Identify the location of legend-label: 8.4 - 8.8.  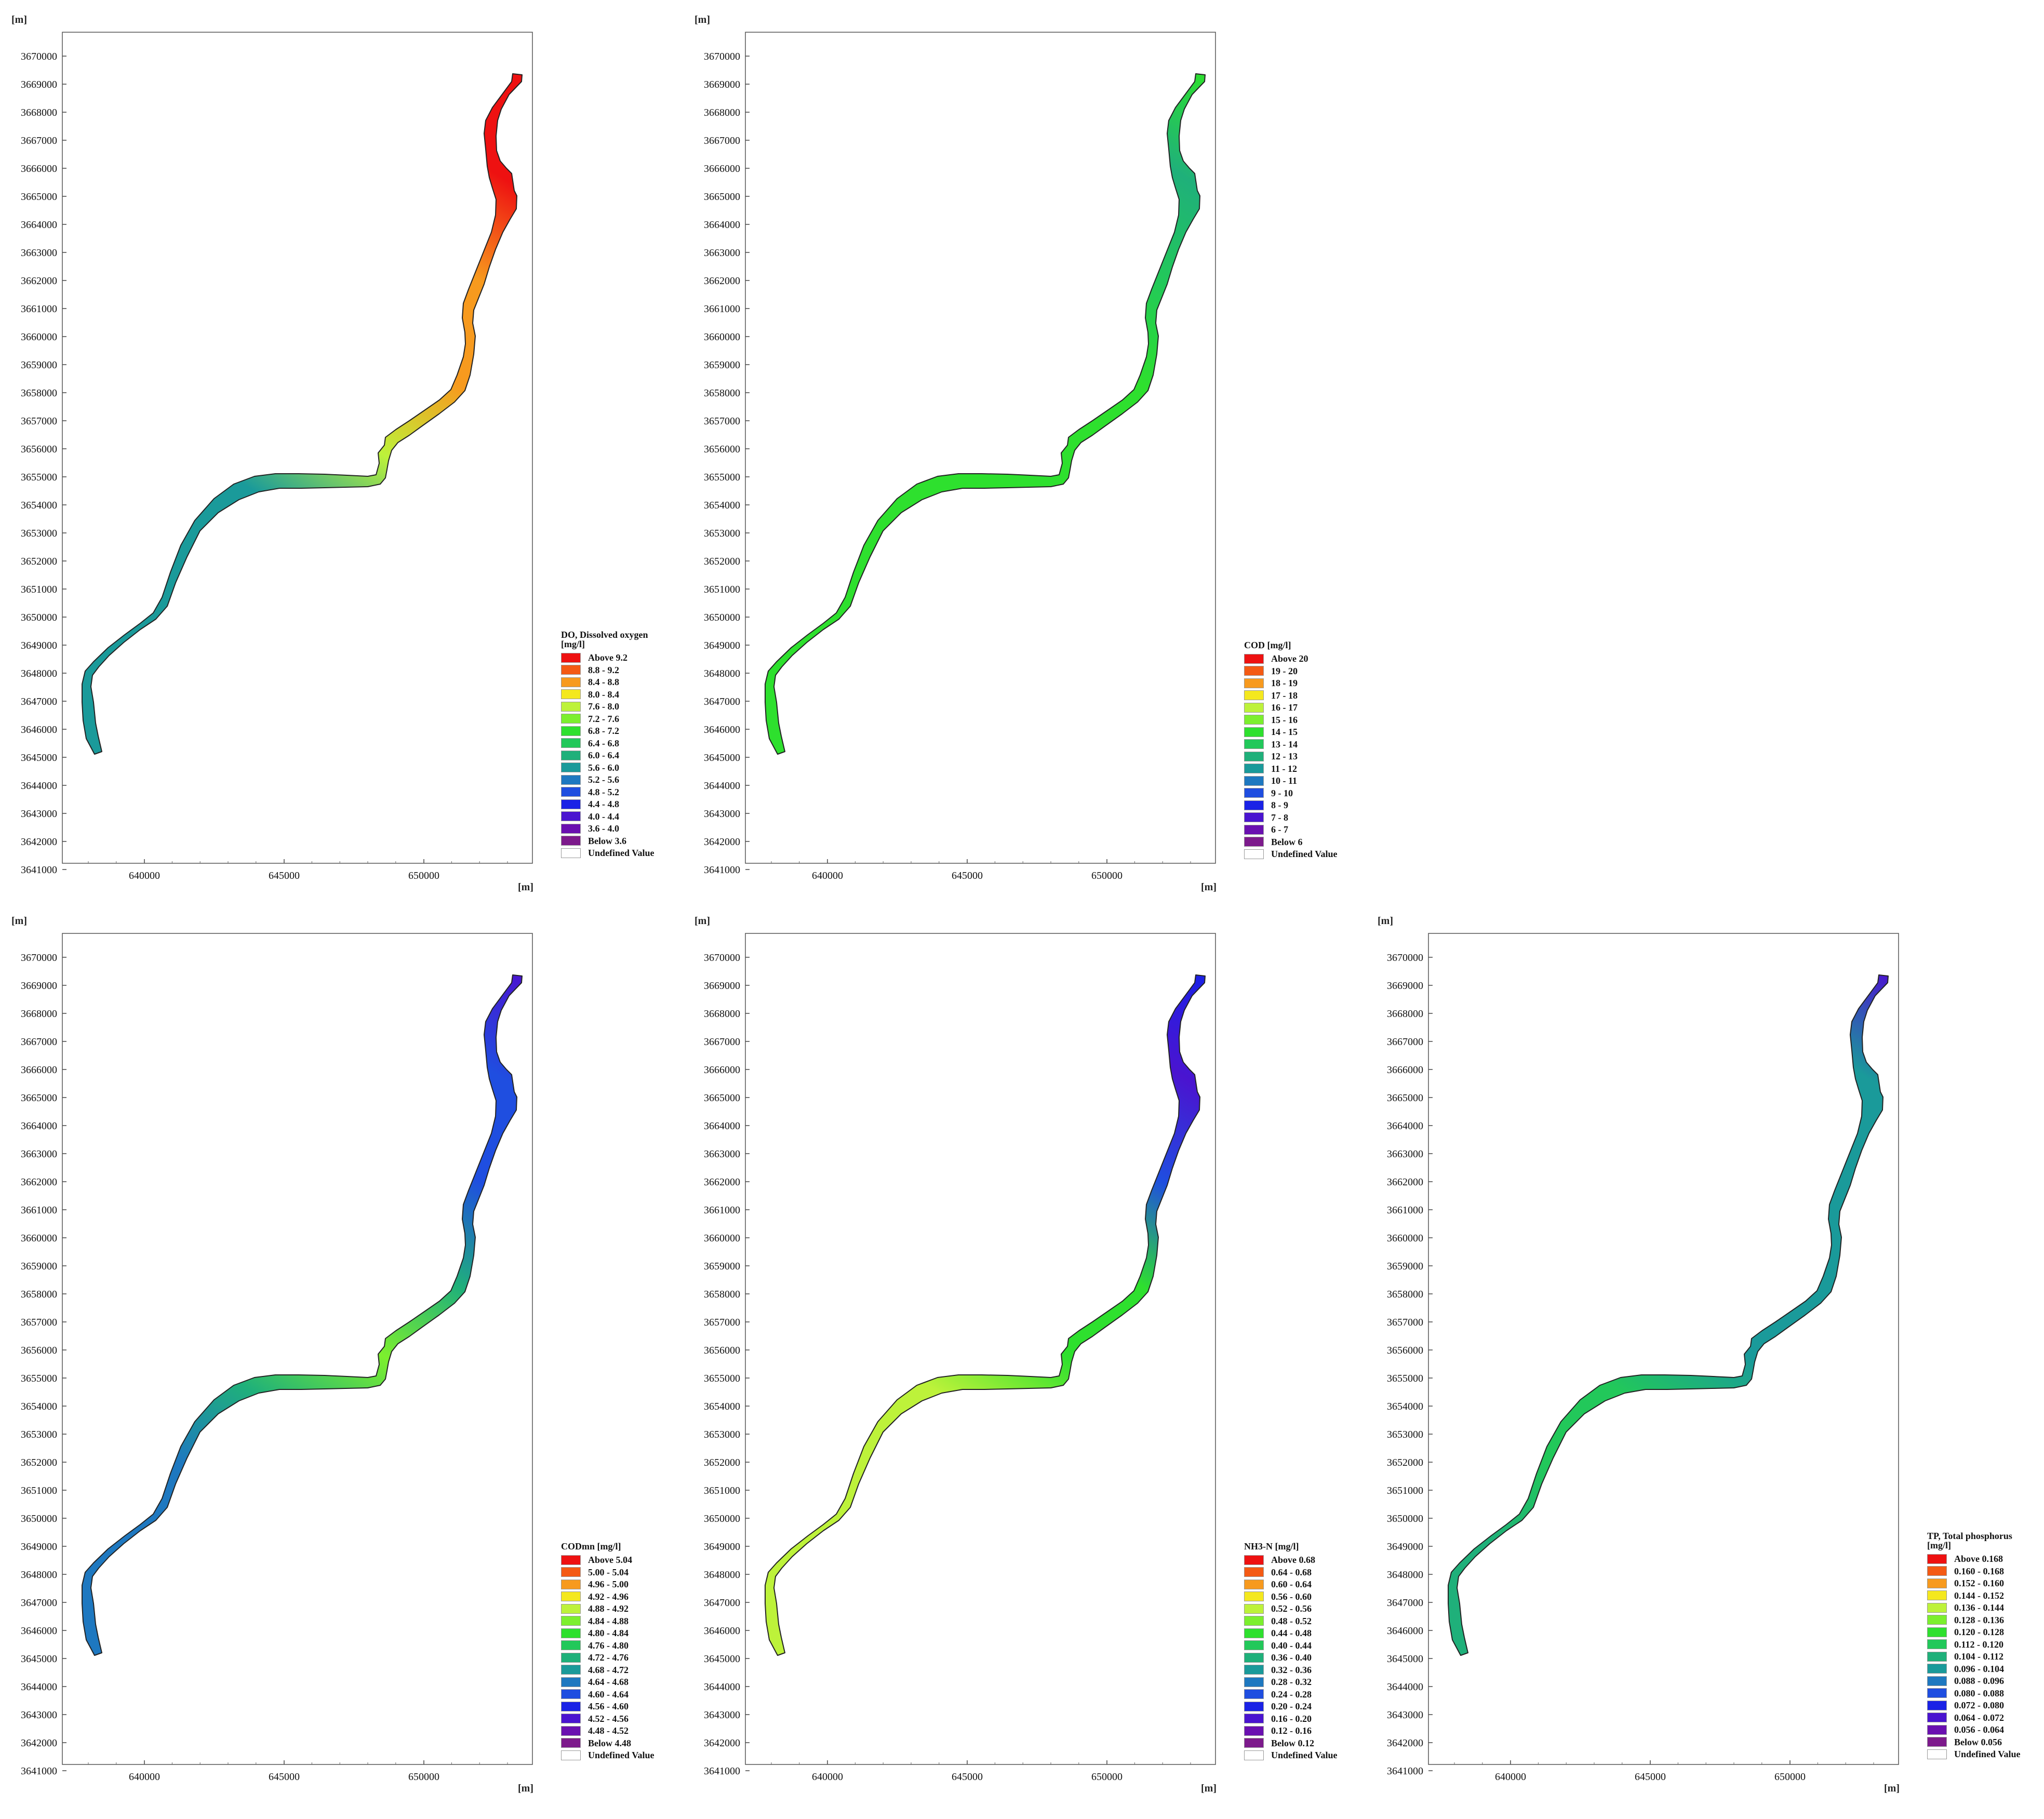
(603, 682).